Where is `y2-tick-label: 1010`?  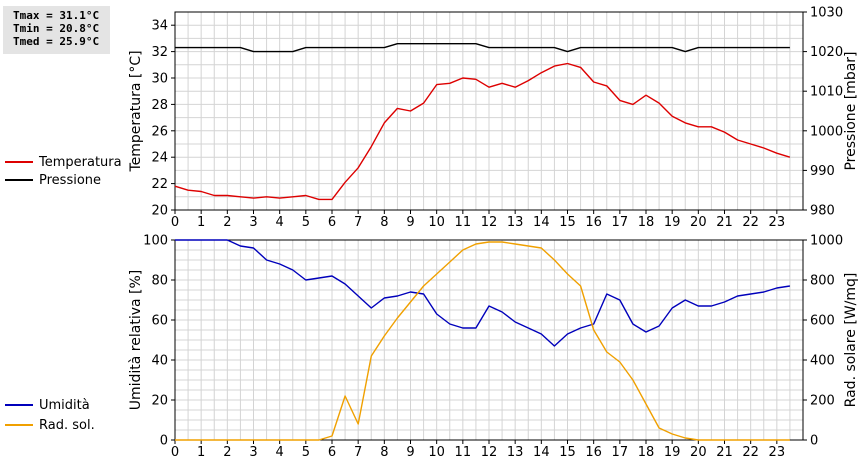
y2-tick-label: 1010 is located at coordinates (826, 92).